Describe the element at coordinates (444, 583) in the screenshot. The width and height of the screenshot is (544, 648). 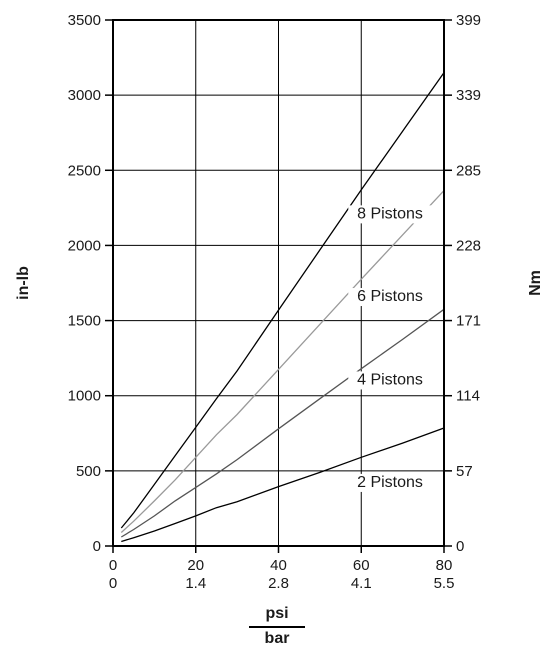
I see `x-tick-label-bar: 5.5` at that location.